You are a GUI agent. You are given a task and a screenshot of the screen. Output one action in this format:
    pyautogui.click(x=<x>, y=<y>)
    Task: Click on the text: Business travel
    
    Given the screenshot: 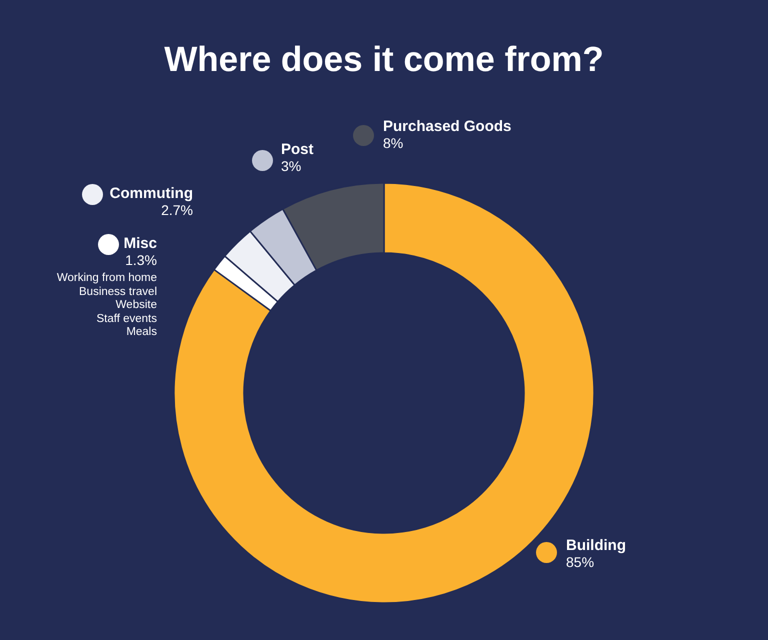 What is the action you would take?
    pyautogui.click(x=117, y=293)
    